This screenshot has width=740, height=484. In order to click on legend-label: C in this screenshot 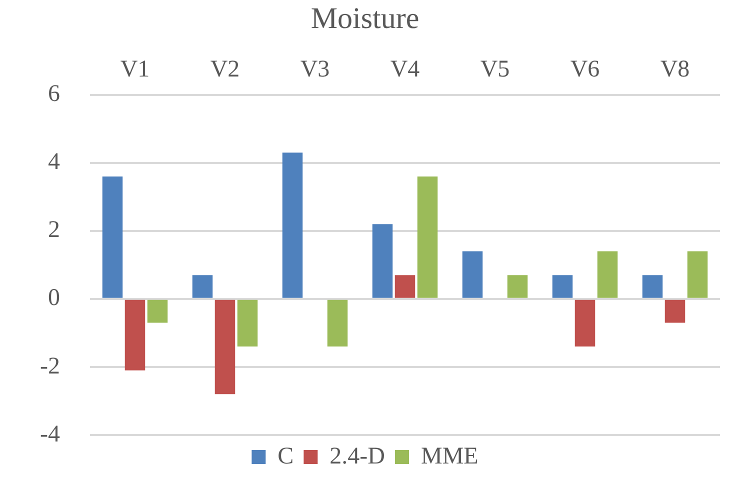, I will do `click(286, 456)`.